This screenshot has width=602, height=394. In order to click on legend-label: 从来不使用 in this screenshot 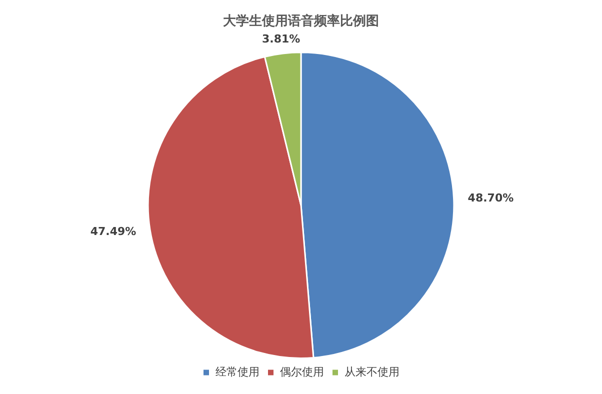, I will do `click(372, 371)`.